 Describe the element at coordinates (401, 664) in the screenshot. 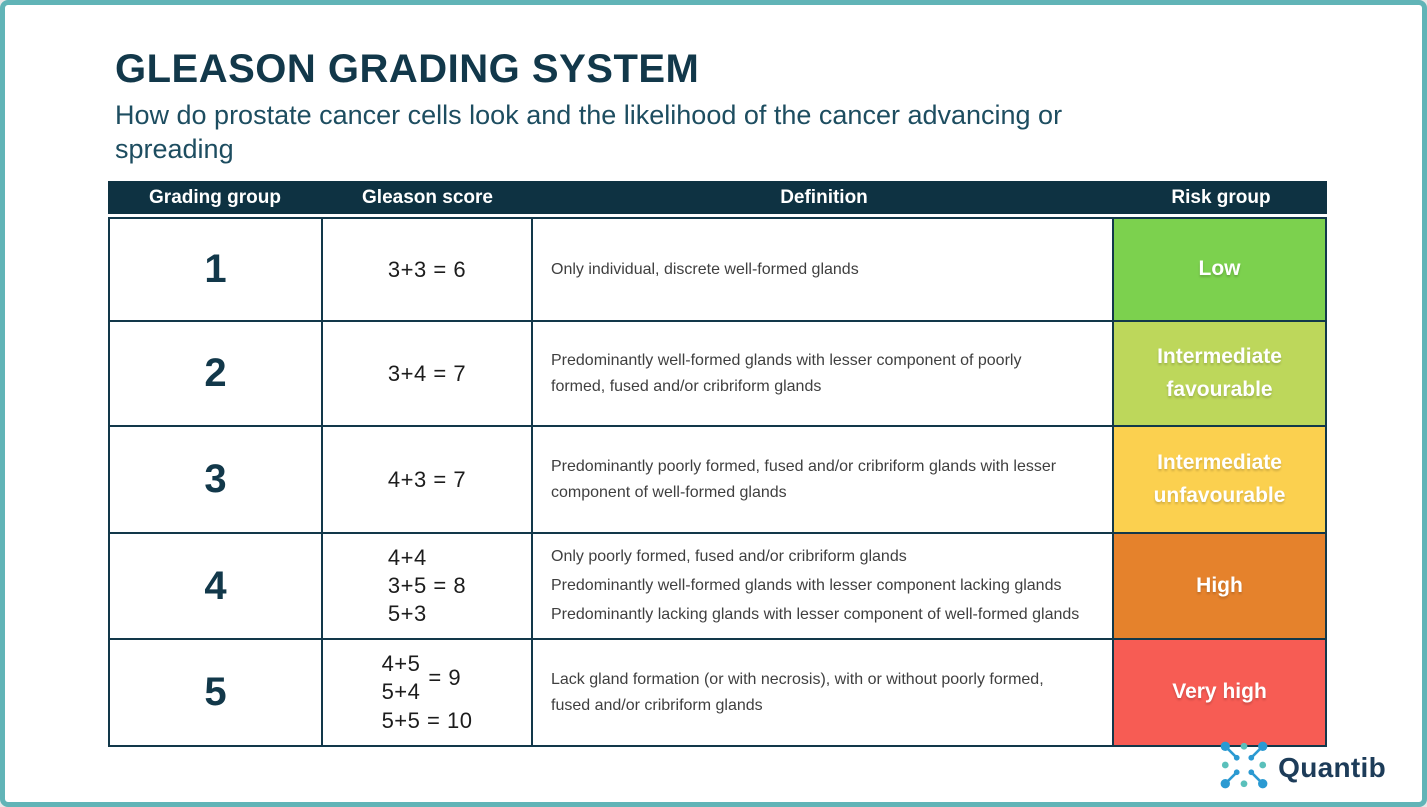

I see `score-line: 4+5` at that location.